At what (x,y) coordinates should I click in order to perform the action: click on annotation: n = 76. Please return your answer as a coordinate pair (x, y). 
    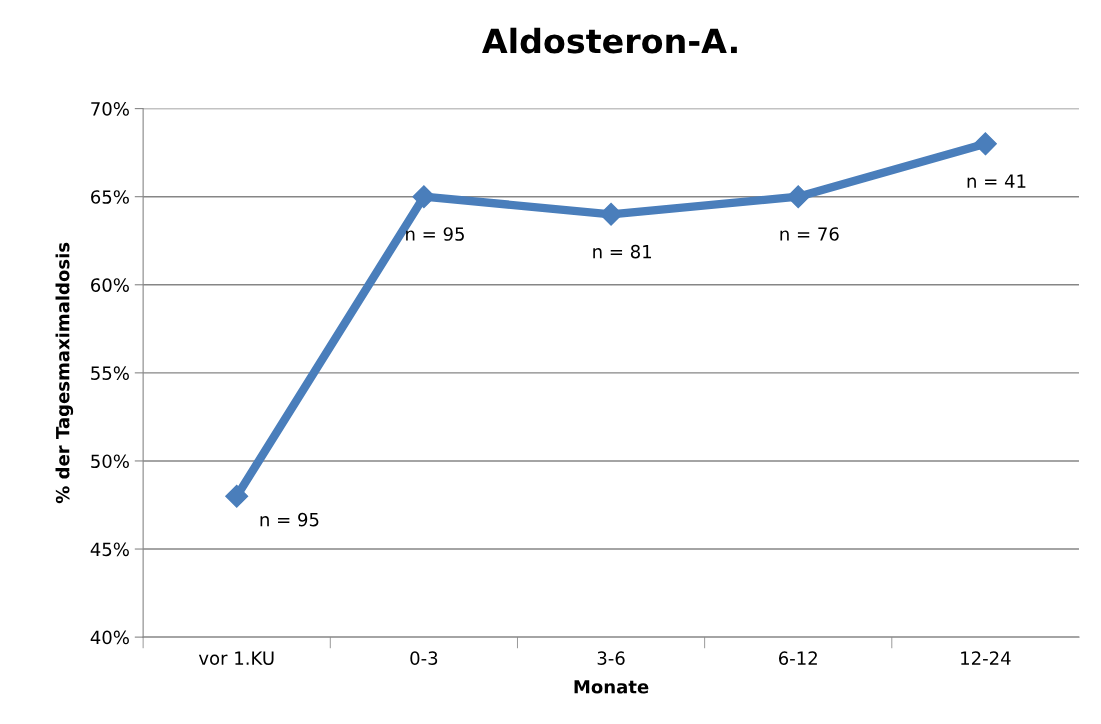
    Looking at the image, I should click on (809, 234).